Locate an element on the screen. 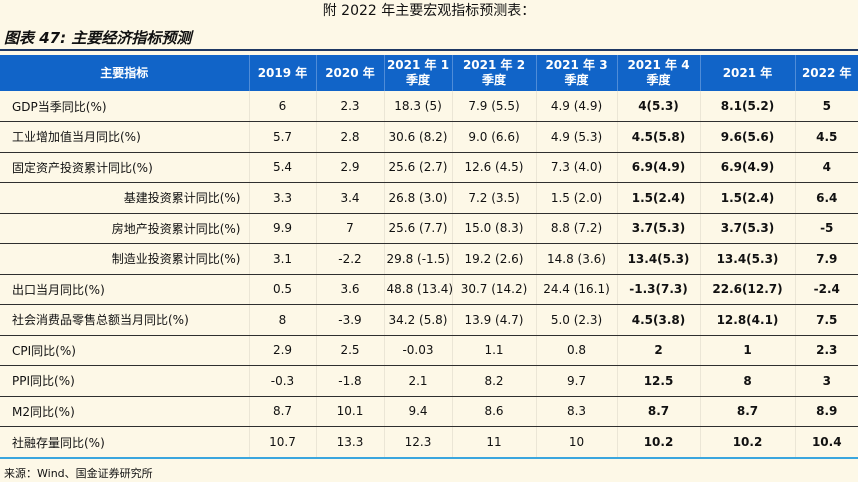 The width and height of the screenshot is (858, 482). table-cell: 4.5(3.8) is located at coordinates (658, 320).